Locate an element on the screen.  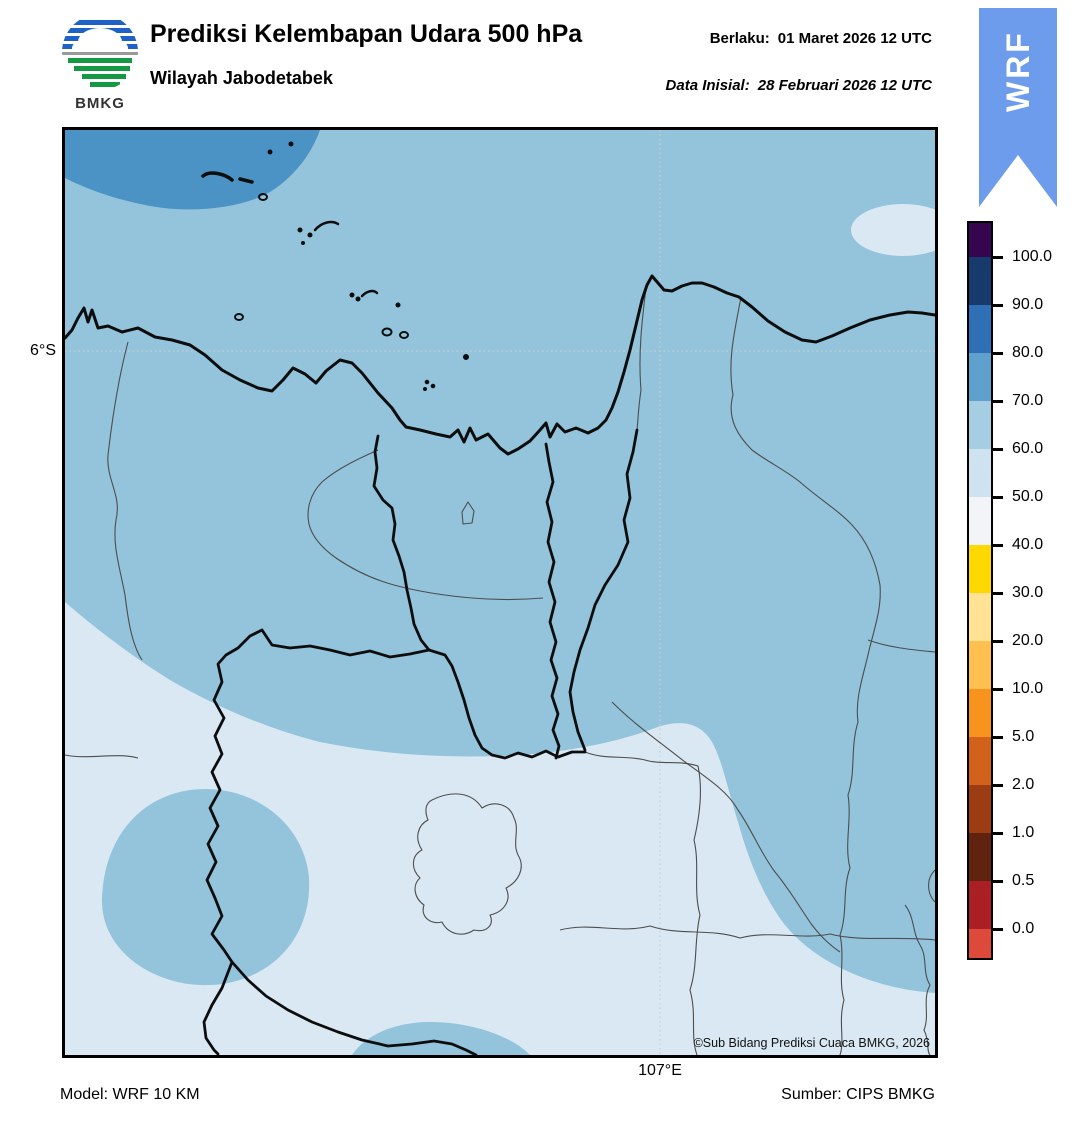
colorbar-tick-label: 90.0 is located at coordinates (1028, 304).